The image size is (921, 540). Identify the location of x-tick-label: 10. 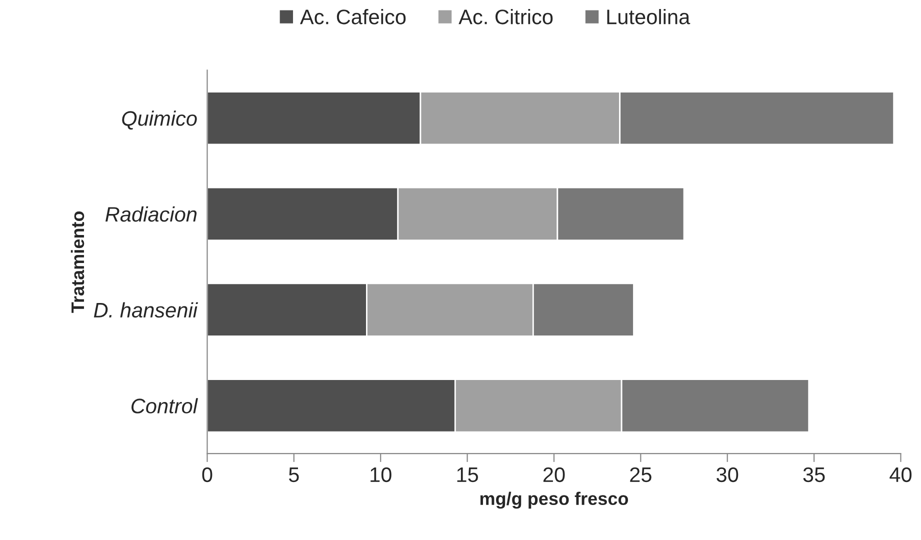
(381, 474).